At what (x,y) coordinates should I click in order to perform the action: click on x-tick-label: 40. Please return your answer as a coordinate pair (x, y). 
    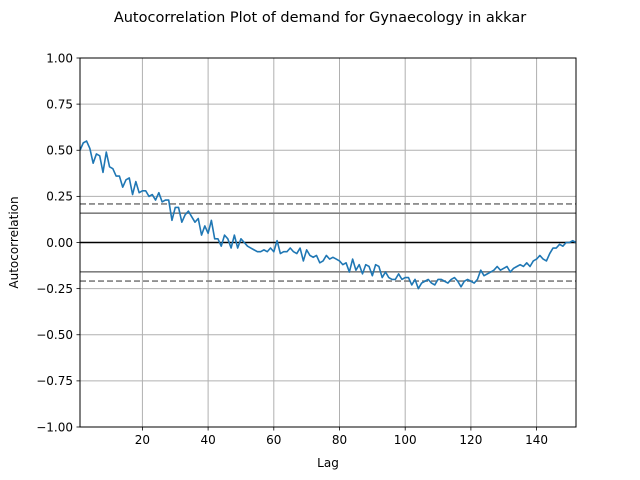
    Looking at the image, I should click on (207, 440).